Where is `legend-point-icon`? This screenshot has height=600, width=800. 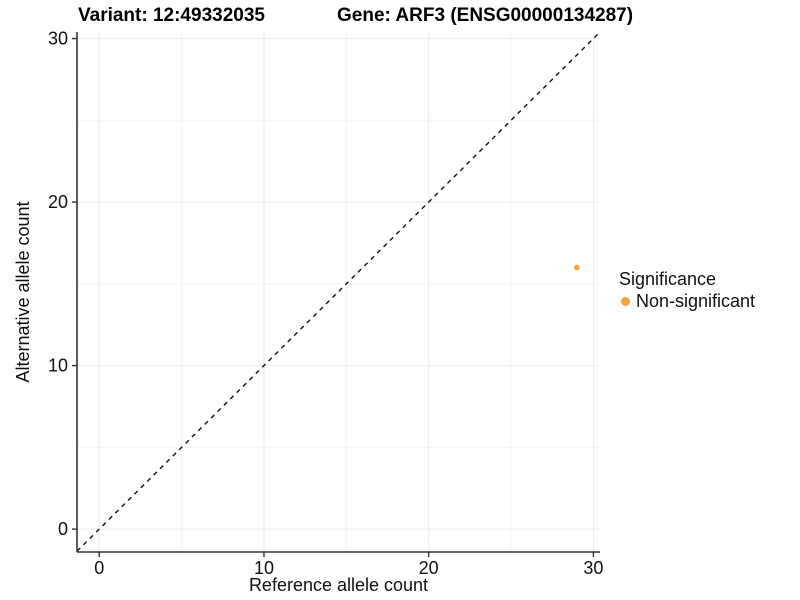
legend-point-icon is located at coordinates (625, 301).